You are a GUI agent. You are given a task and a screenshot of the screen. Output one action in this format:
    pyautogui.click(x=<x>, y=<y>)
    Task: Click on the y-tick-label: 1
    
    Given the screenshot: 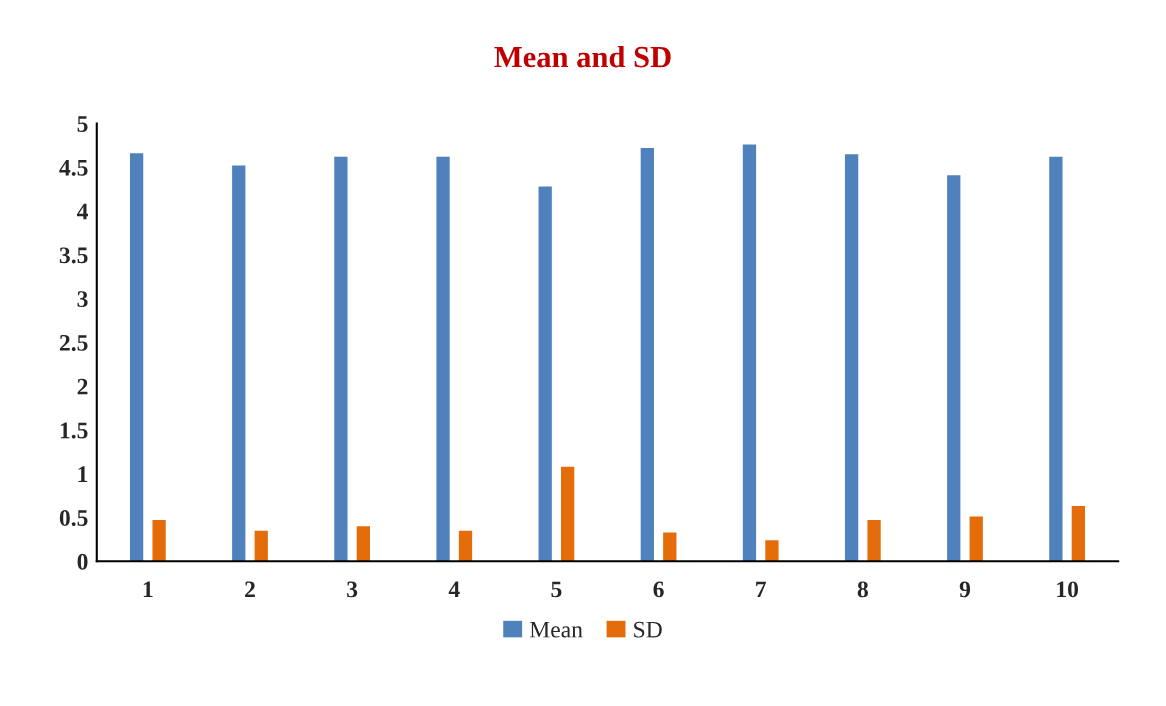 What is the action you would take?
    pyautogui.click(x=83, y=474)
    